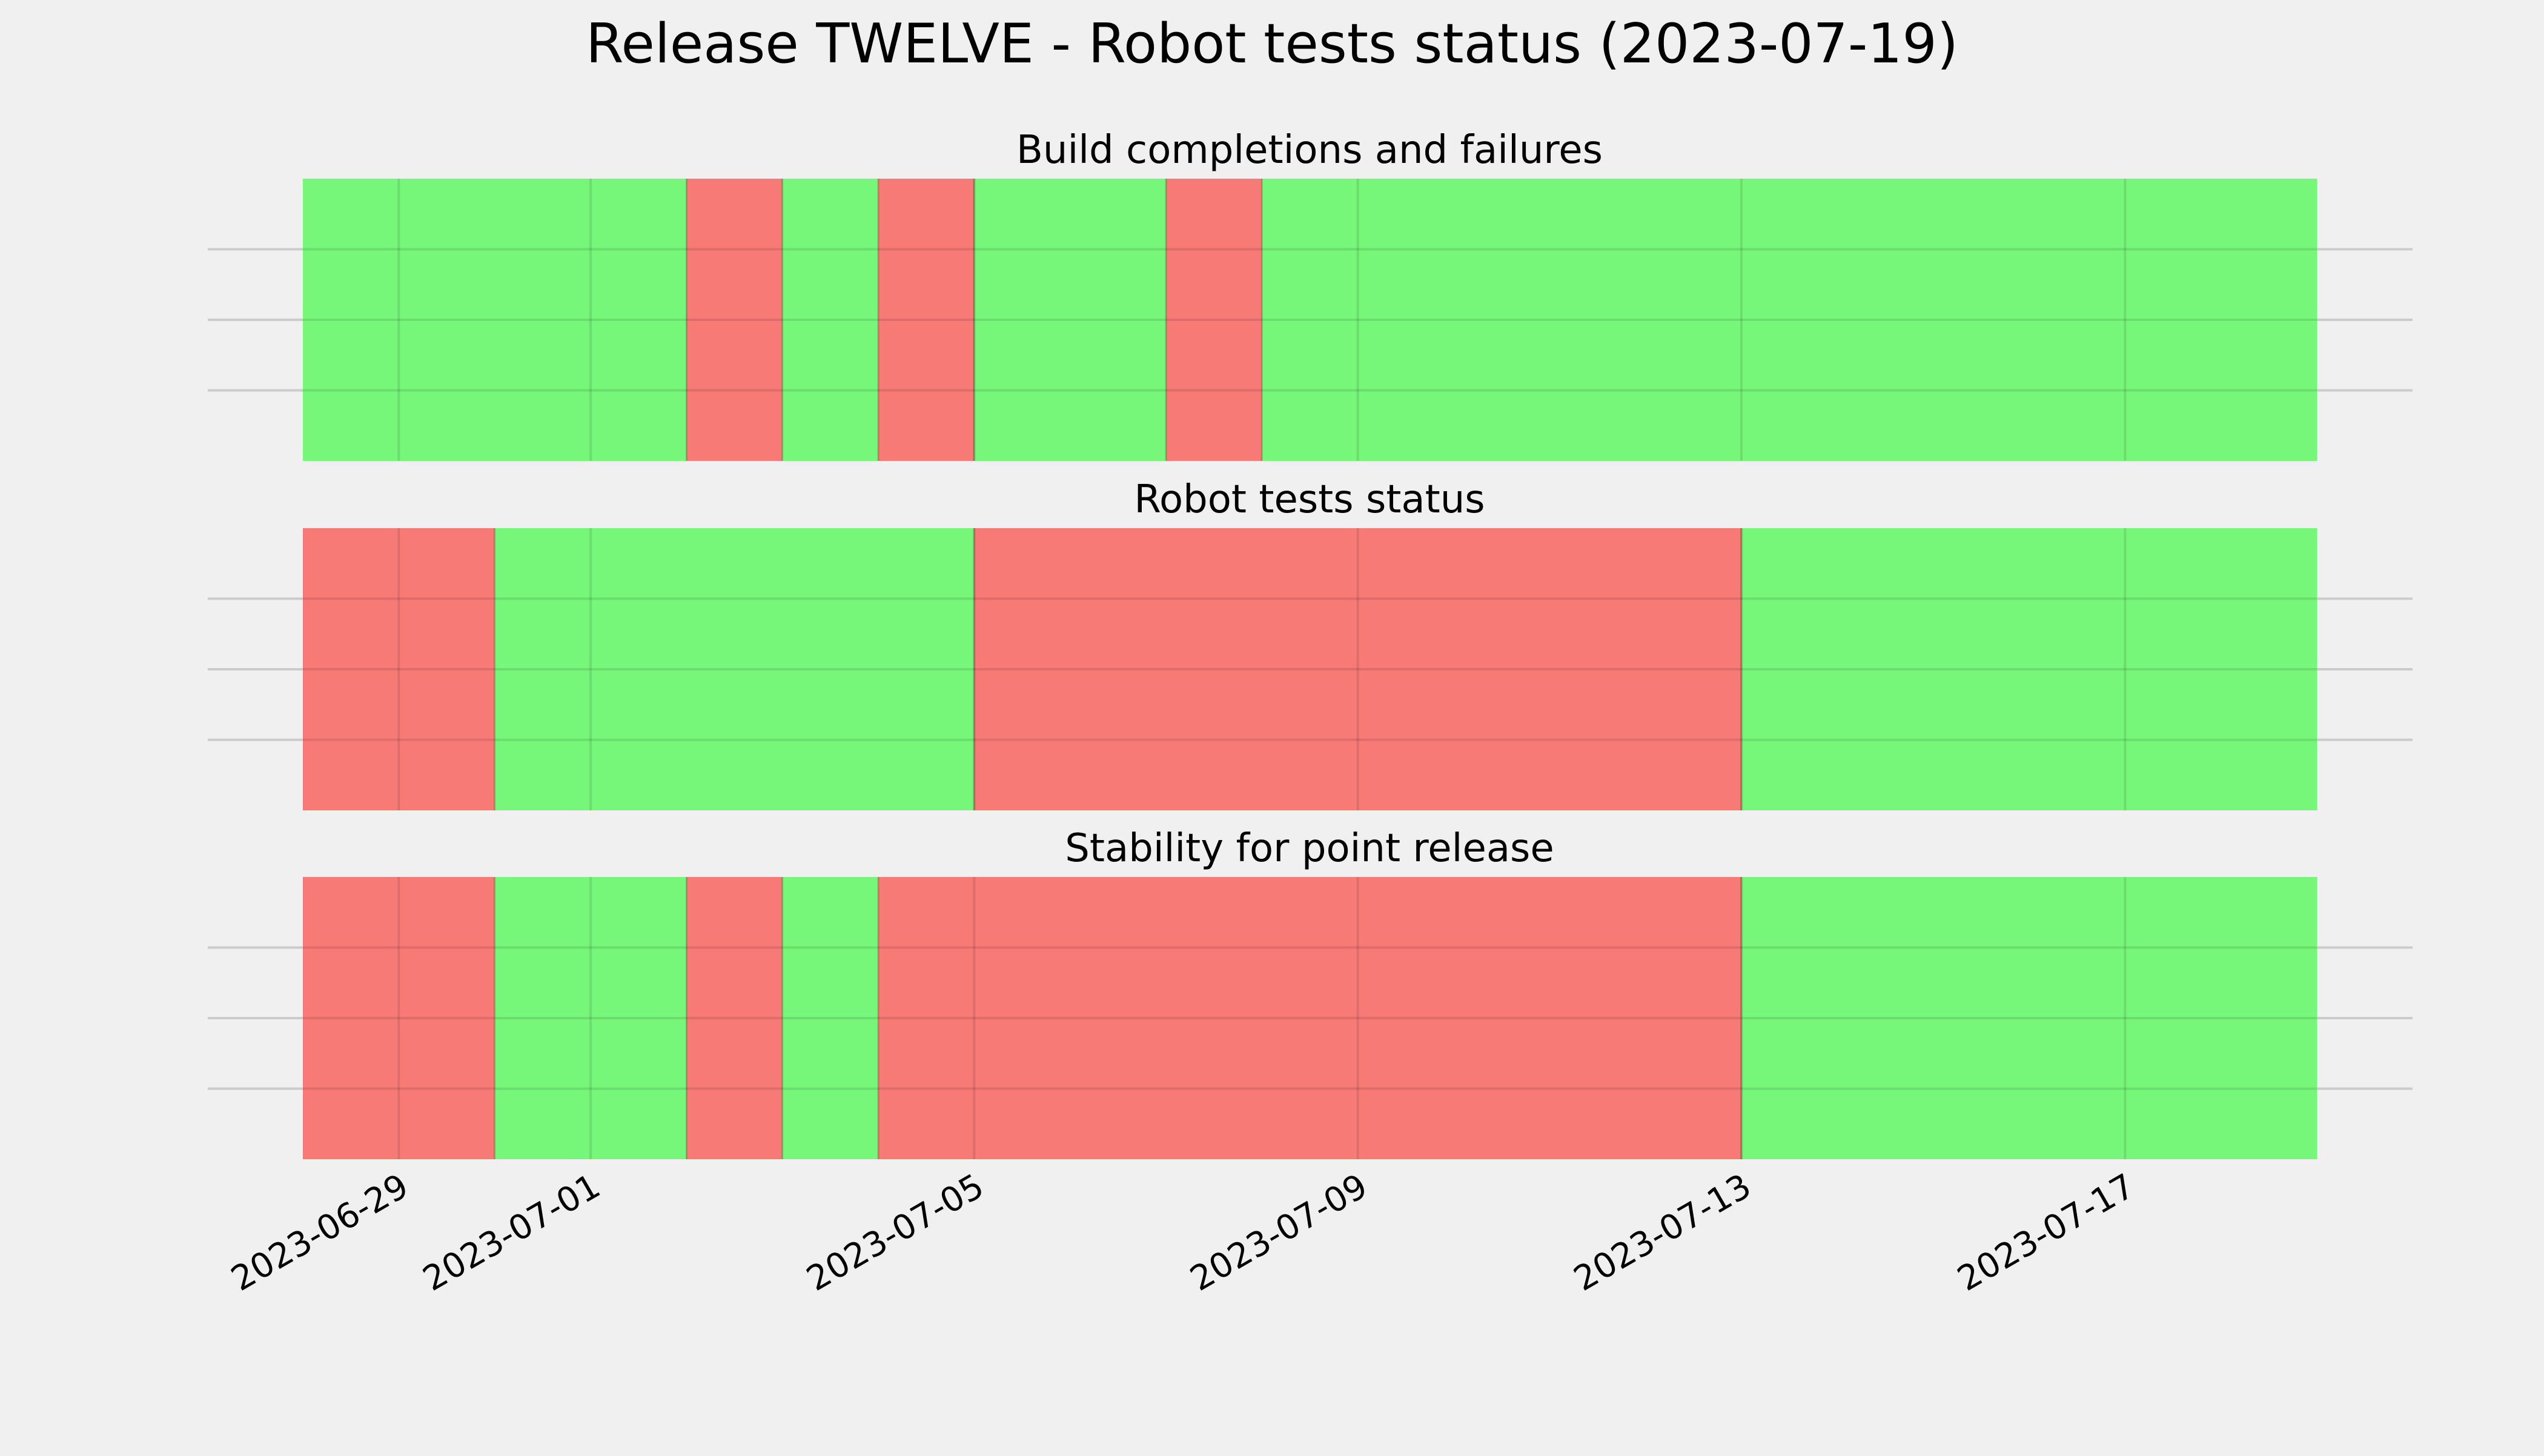 The height and width of the screenshot is (1456, 2544). What do you see at coordinates (320, 1232) in the screenshot?
I see `x-tick-label: 2023-06-29` at bounding box center [320, 1232].